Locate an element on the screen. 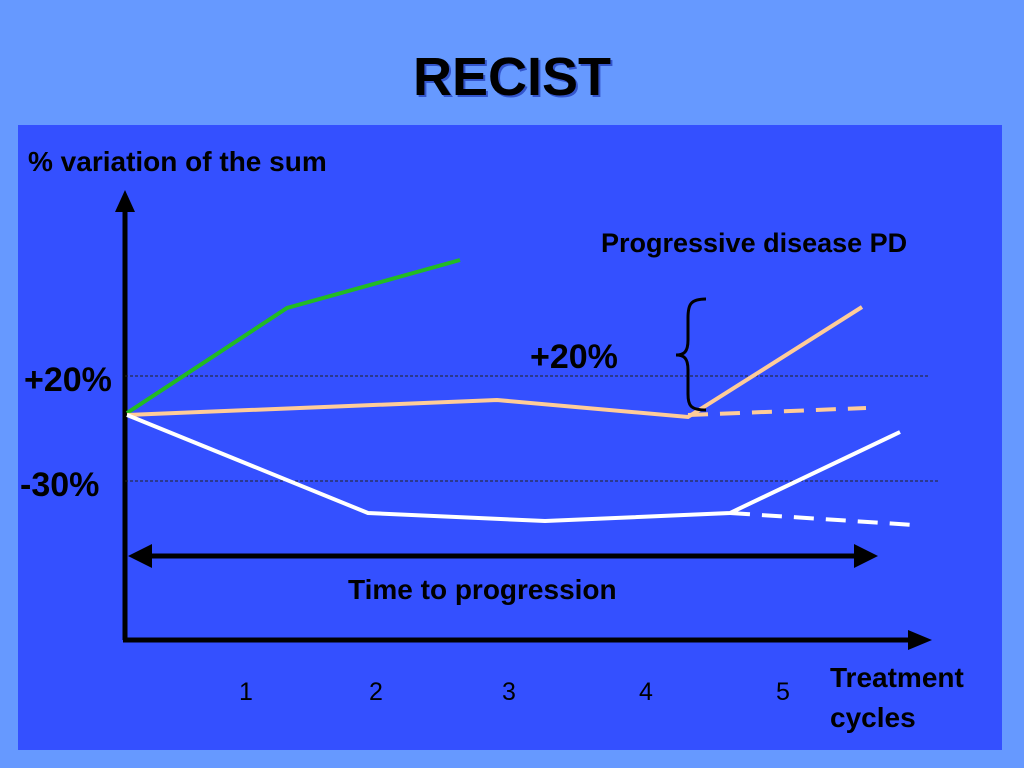  slide-title: RECIST is located at coordinates (512, 77).